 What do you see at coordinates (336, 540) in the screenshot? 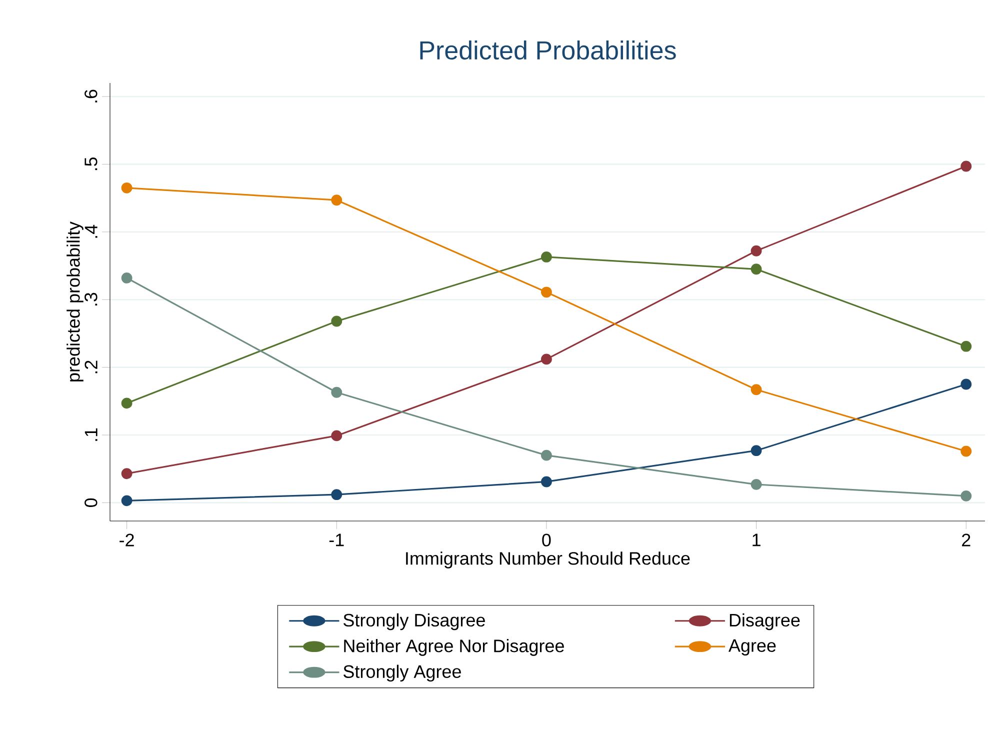
I see `x-tick-label: -1` at bounding box center [336, 540].